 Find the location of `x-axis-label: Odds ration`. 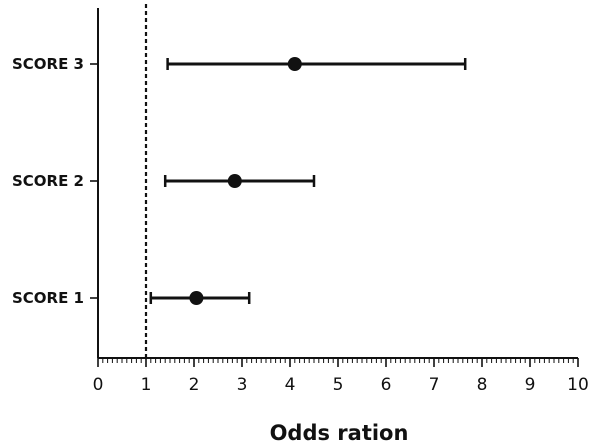

x-axis-label: Odds ration is located at coordinates (339, 432).